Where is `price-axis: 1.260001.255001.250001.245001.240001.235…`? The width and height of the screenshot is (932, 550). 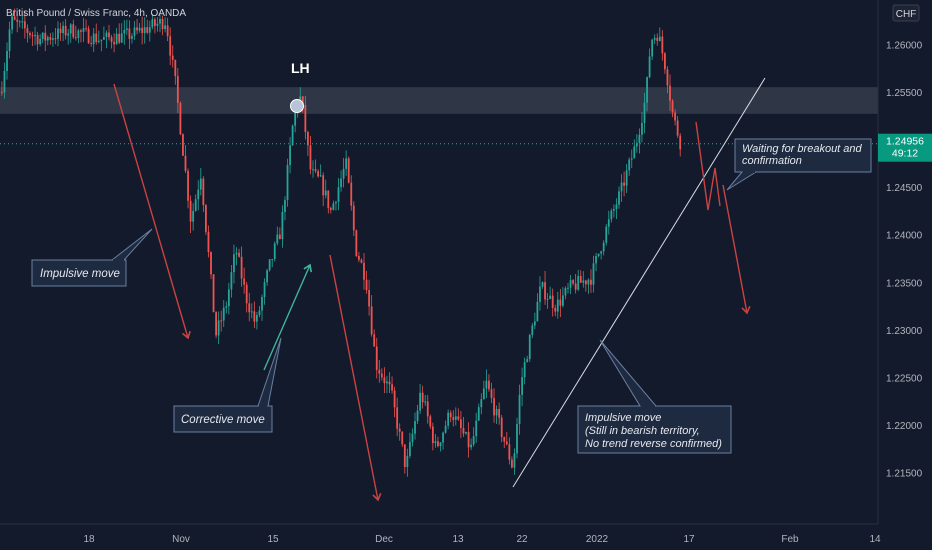
price-axis: 1.260001.255001.250001.245001.240001.235… is located at coordinates (904, 262).